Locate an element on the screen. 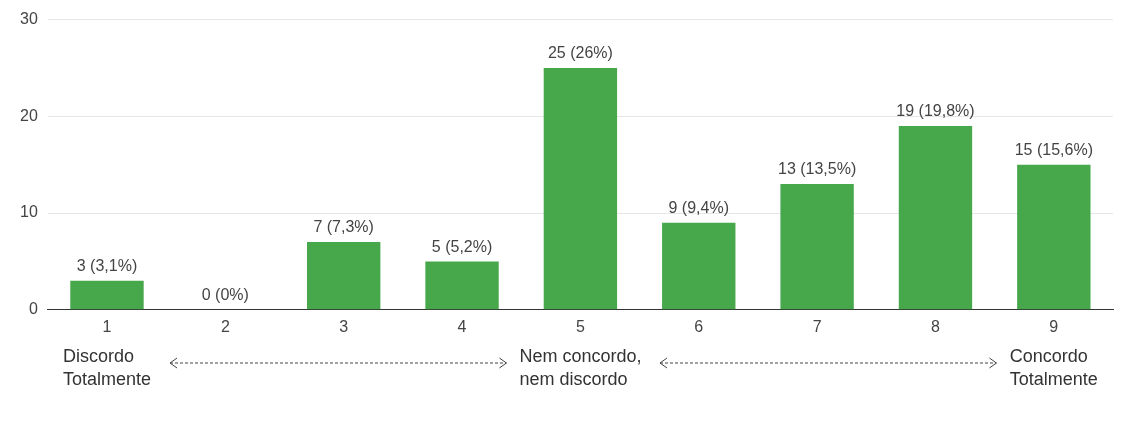  text: Concordo Totalmente is located at coordinates (1053, 368).